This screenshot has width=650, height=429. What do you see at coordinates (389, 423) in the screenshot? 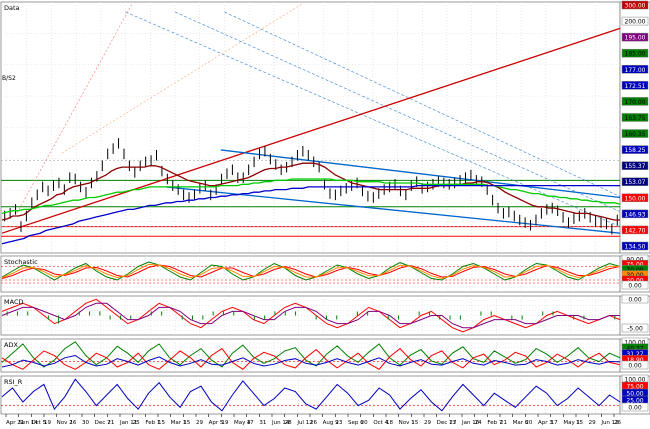
I see `x-tick-label-30: 18` at bounding box center [389, 423].